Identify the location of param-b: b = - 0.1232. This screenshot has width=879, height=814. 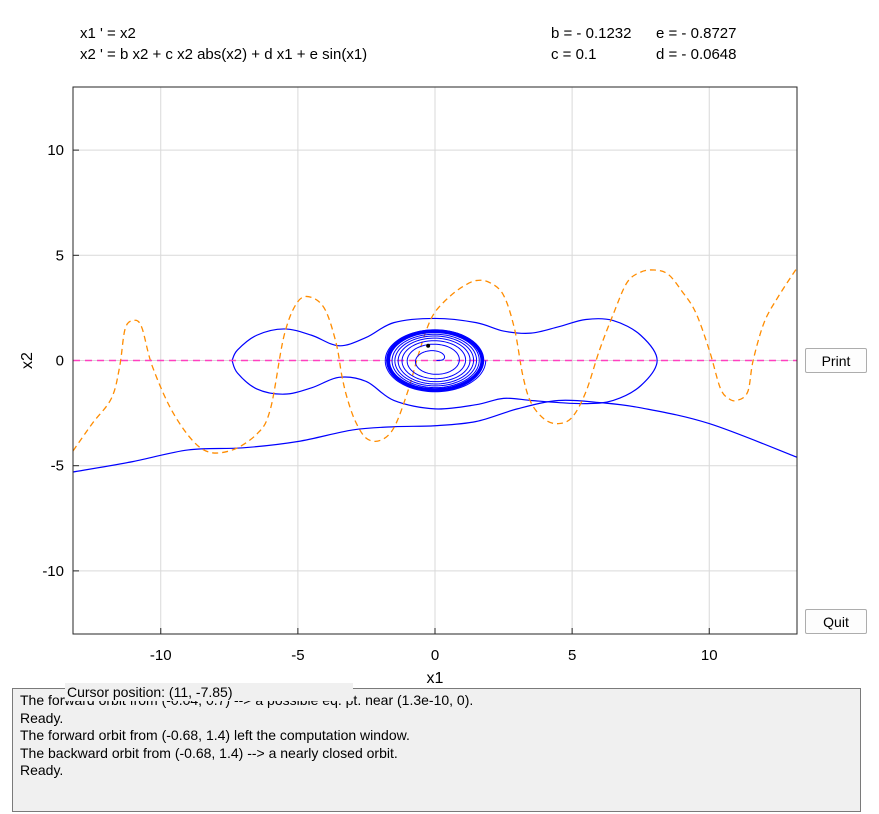
(591, 33).